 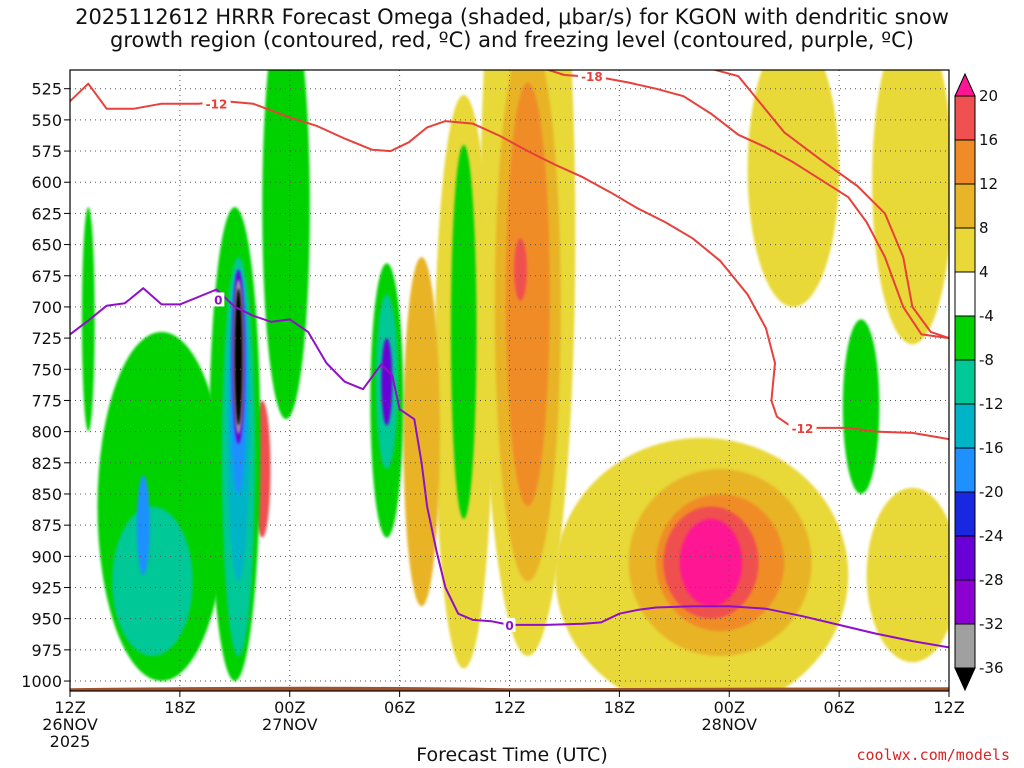 I want to click on y-tick-label-825: 825, so click(x=46, y=463).